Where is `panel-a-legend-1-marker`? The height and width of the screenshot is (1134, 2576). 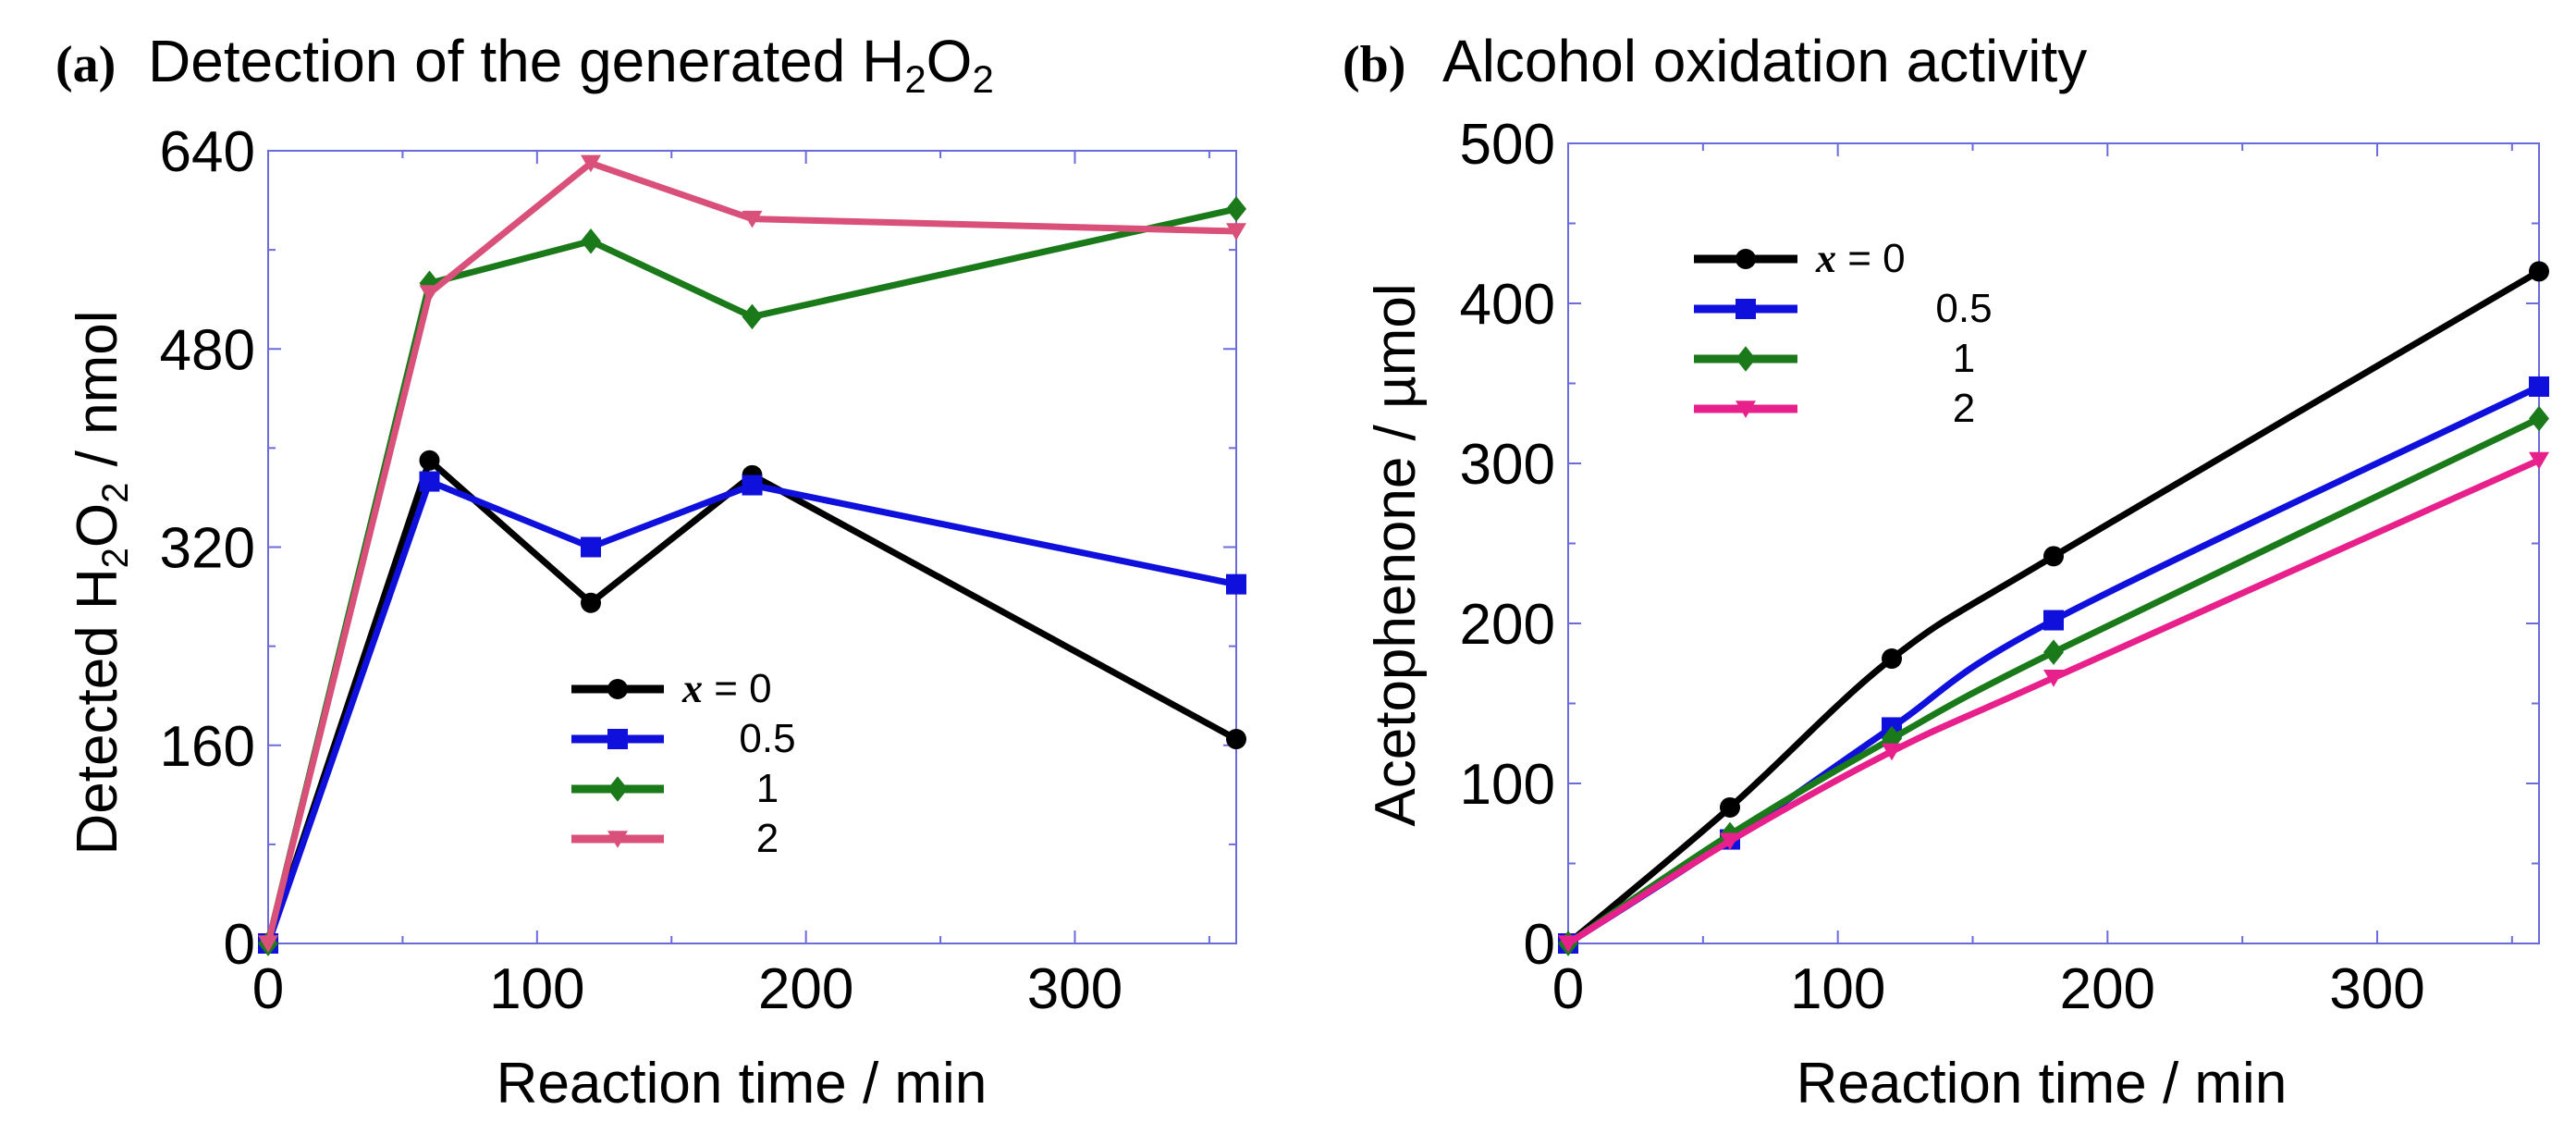 panel-a-legend-1-marker is located at coordinates (617, 789).